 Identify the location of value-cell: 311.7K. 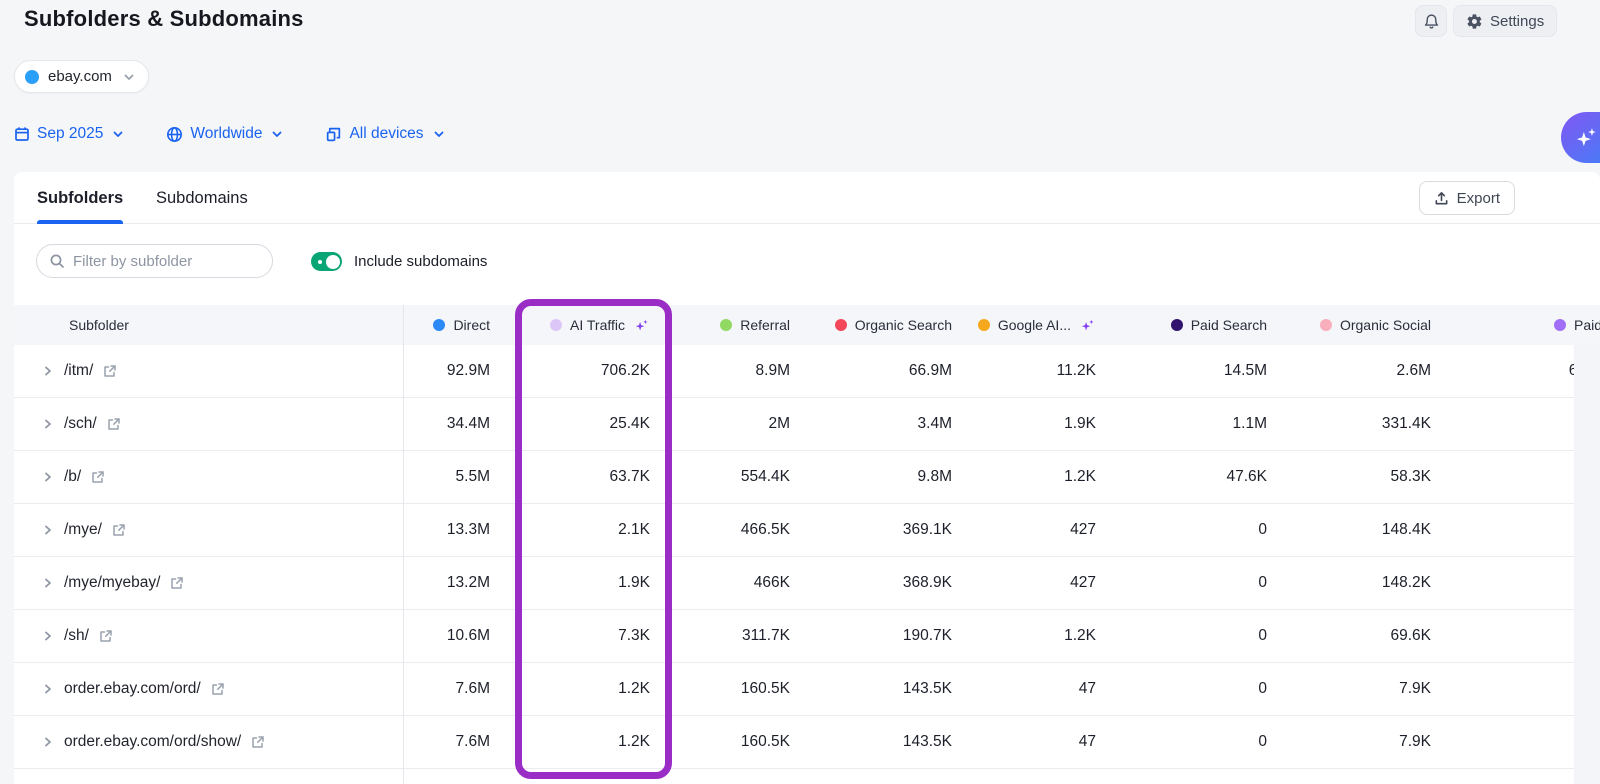
(766, 635).